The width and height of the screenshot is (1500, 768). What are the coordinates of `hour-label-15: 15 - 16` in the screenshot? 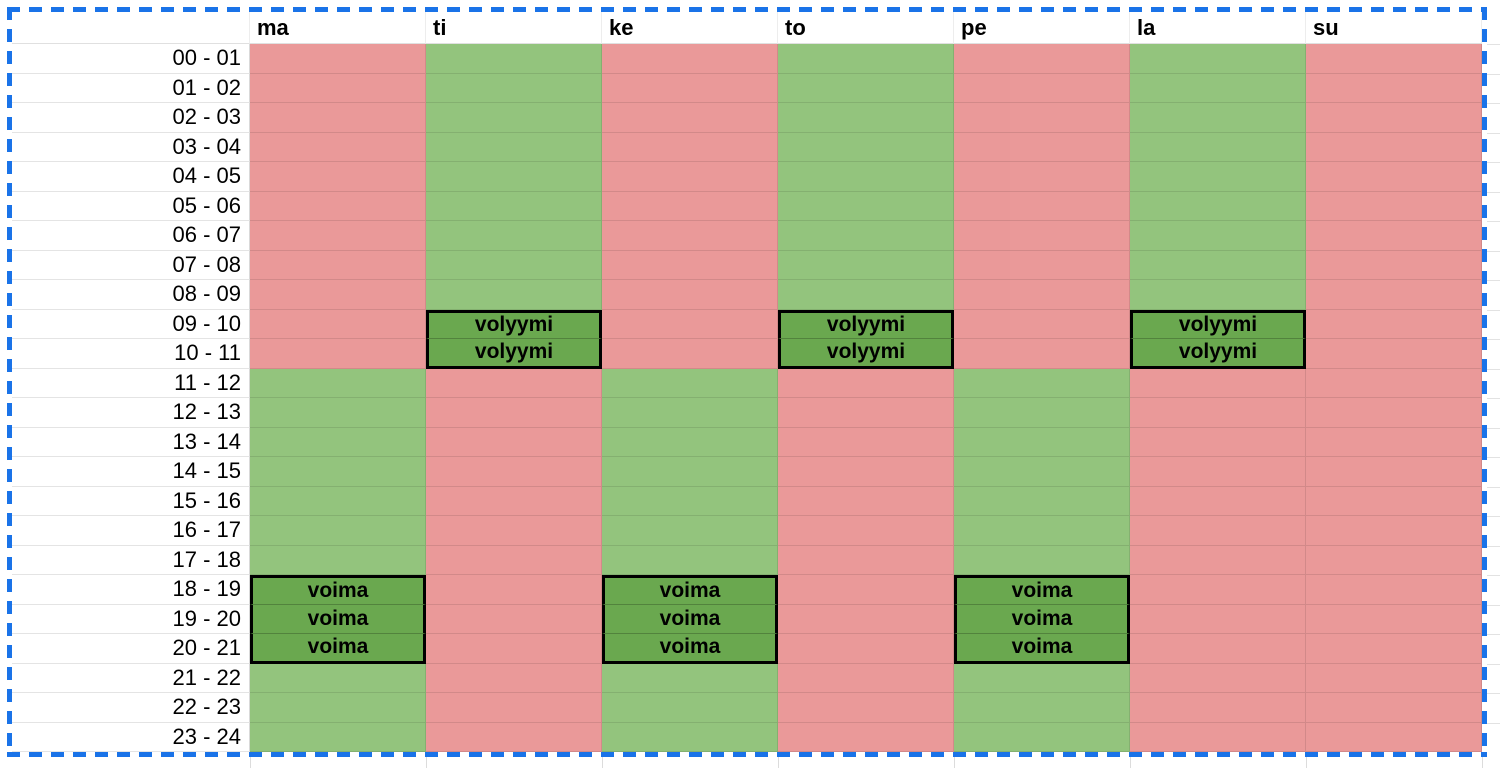 It's located at (131, 501).